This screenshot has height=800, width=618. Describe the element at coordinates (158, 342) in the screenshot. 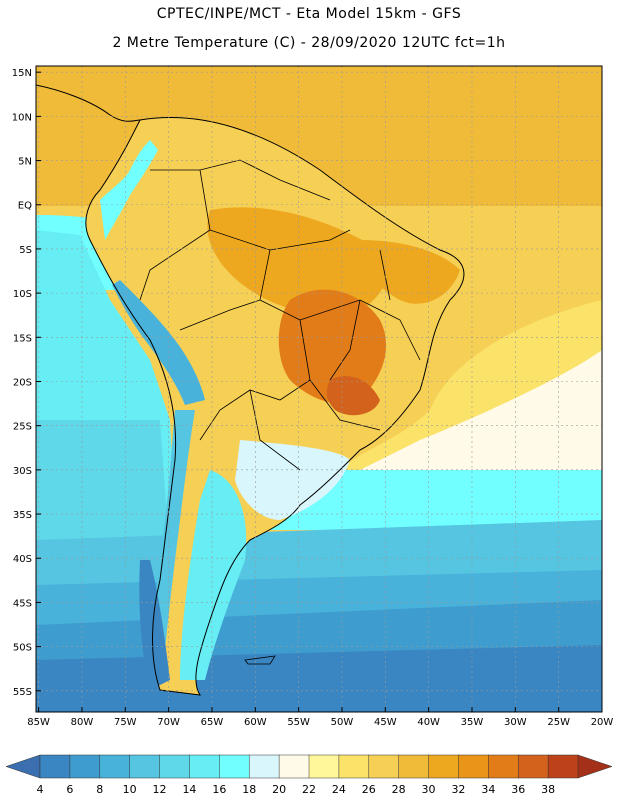

I see `central-andes` at that location.